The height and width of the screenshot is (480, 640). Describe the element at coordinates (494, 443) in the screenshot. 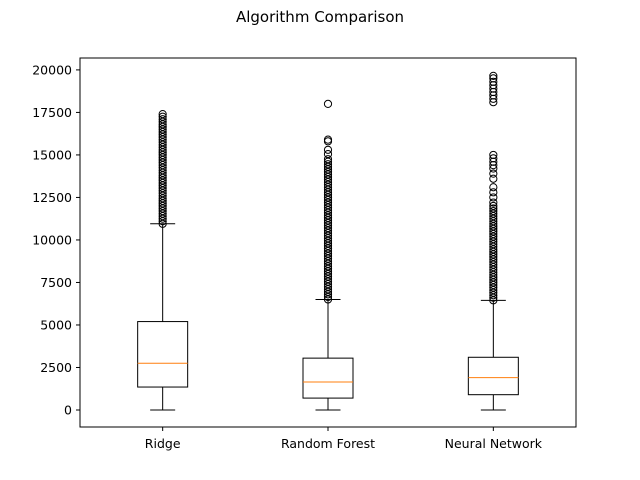

I see `x-tick-label: Neural Network` at that location.